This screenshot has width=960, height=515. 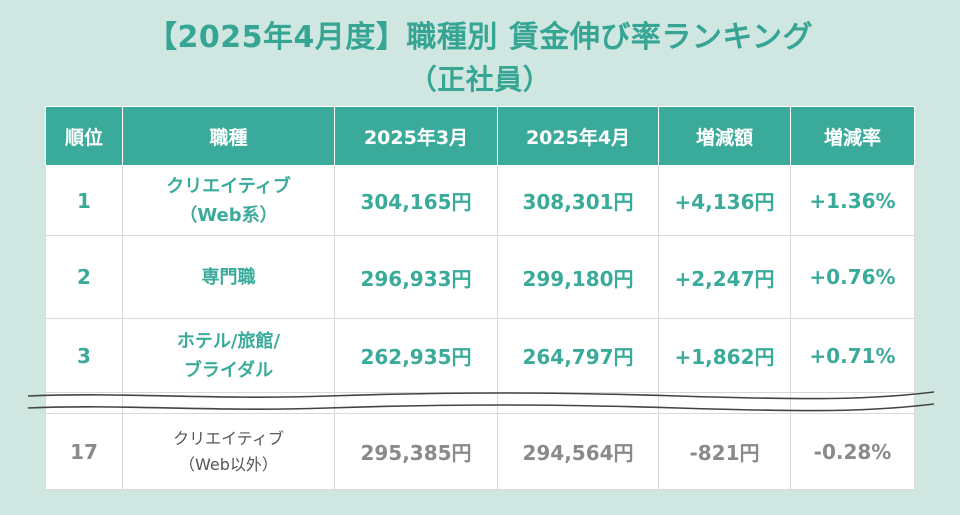 I want to click on april-cell: 308,301円, so click(x=578, y=200).